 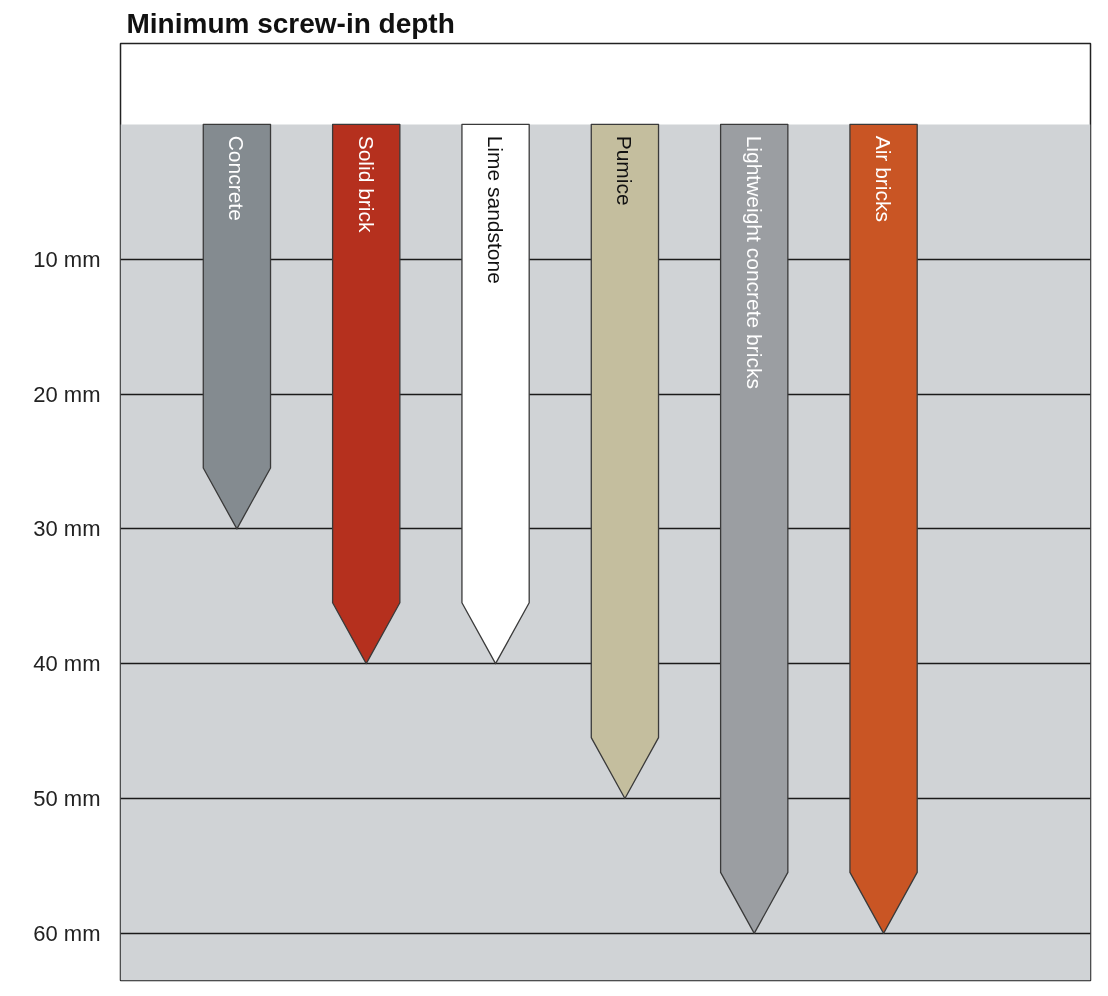 What do you see at coordinates (67, 933) in the screenshot?
I see `y-tick-label: 60 mm` at bounding box center [67, 933].